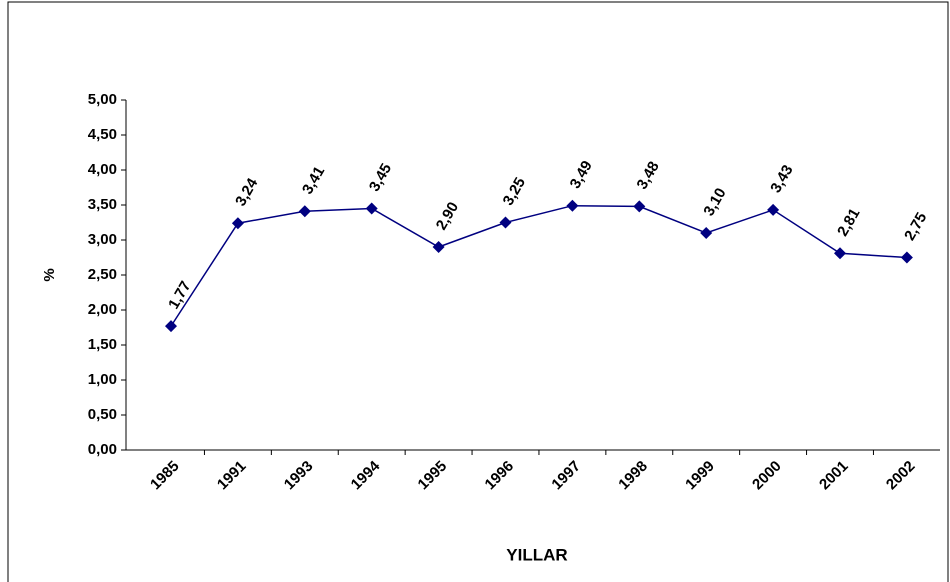 This screenshot has width=950, height=582. Describe the element at coordinates (714, 202) in the screenshot. I see `data-label: 3,10` at that location.